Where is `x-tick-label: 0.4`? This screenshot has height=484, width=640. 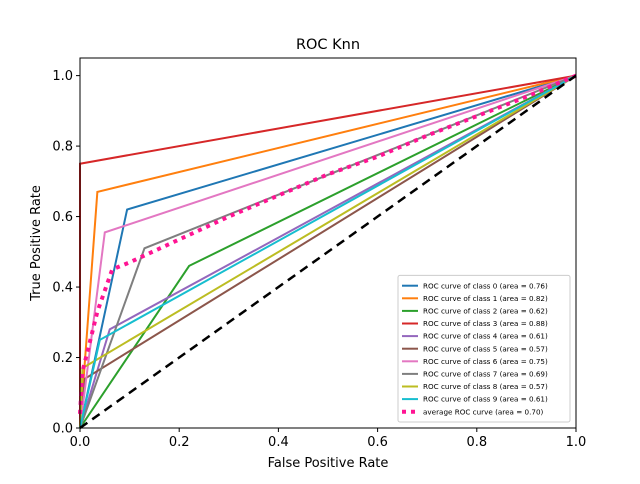
x-tick-label: 0.4 is located at coordinates (278, 442).